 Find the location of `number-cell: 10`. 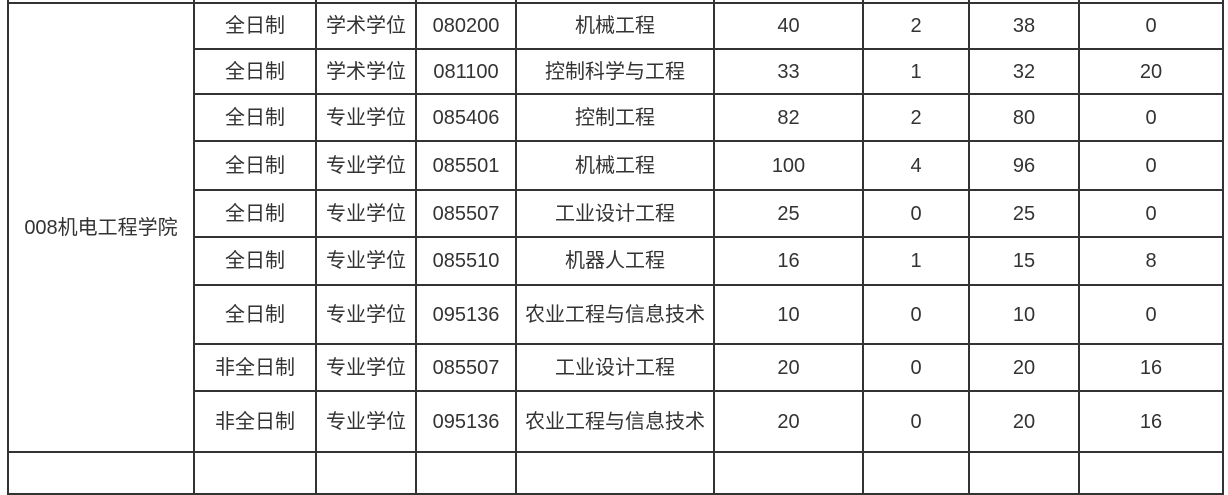

number-cell: 10 is located at coordinates (788, 314).